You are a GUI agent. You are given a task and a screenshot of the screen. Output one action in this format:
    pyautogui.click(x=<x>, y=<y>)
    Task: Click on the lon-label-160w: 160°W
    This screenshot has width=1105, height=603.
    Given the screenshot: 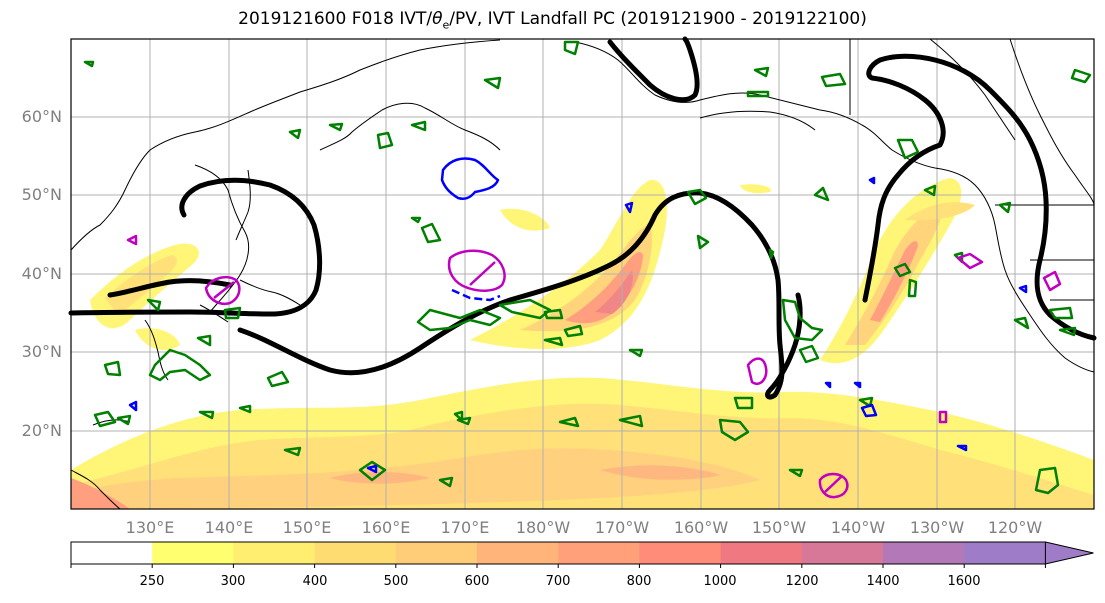 What is the action you would take?
    pyautogui.click(x=701, y=527)
    